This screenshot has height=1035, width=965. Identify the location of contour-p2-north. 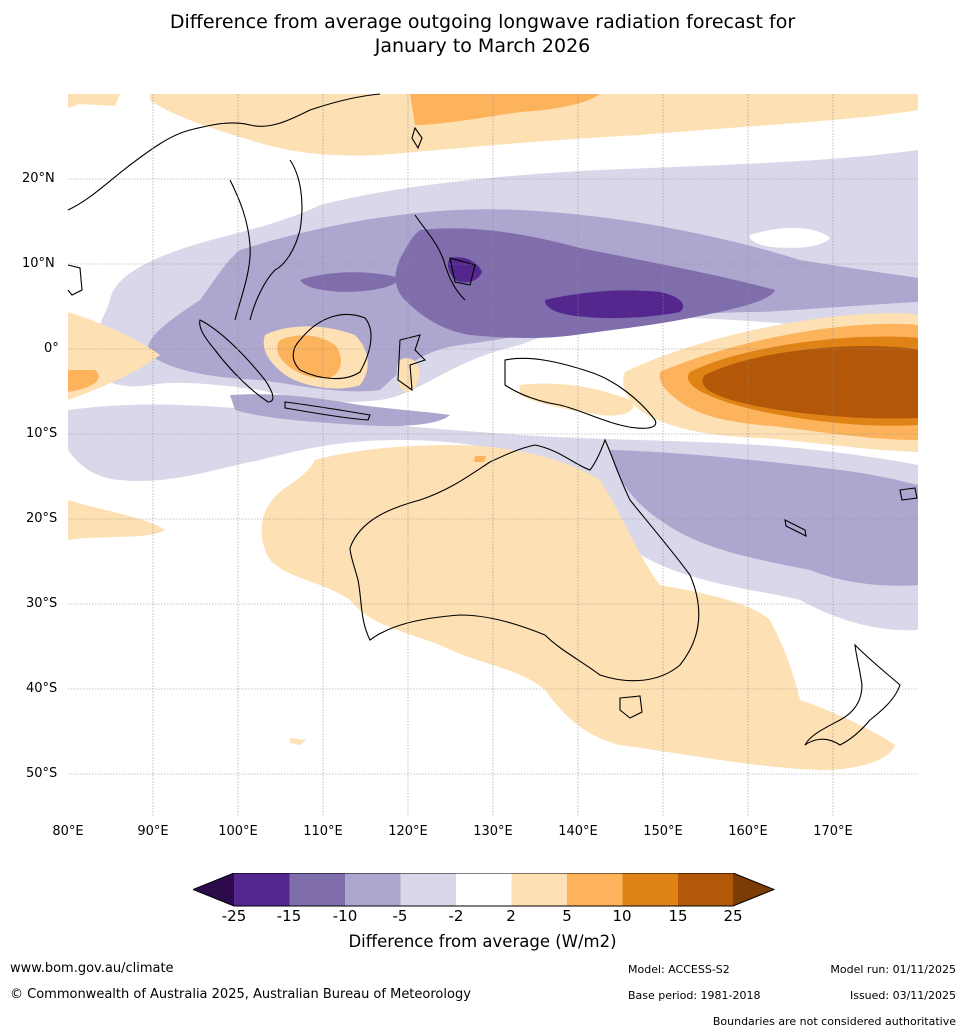
(534, 125).